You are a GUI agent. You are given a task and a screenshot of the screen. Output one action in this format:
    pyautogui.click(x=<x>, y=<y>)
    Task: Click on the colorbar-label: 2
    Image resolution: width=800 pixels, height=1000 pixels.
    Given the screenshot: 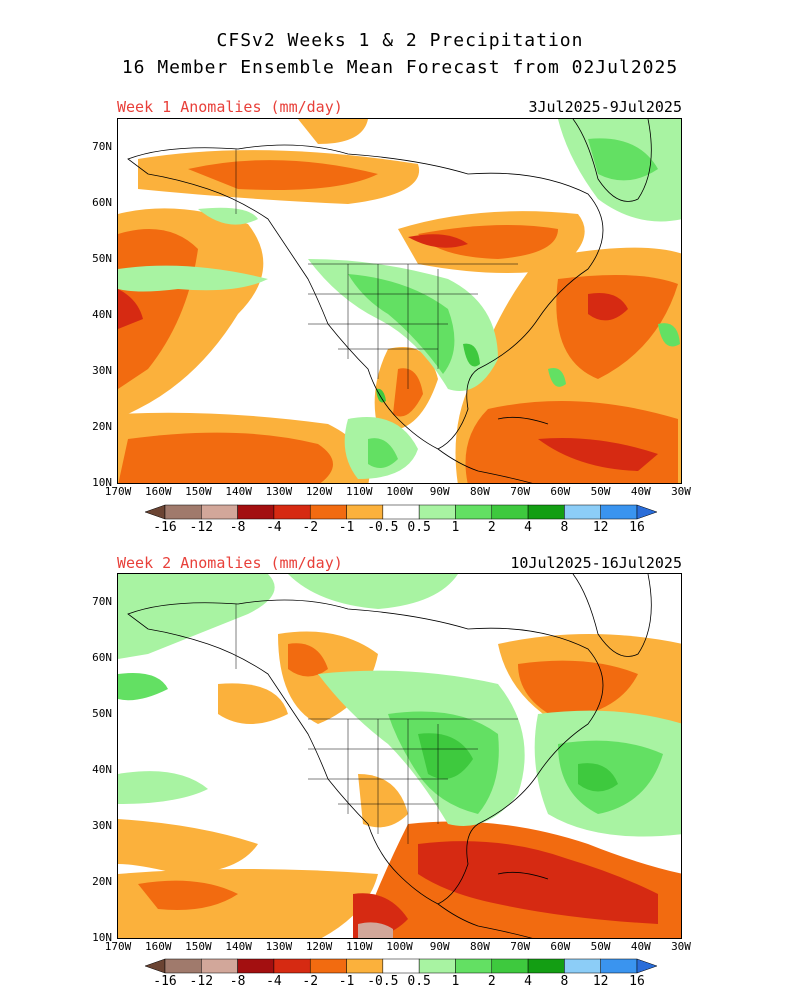 What is the action you would take?
    pyautogui.click(x=491, y=527)
    